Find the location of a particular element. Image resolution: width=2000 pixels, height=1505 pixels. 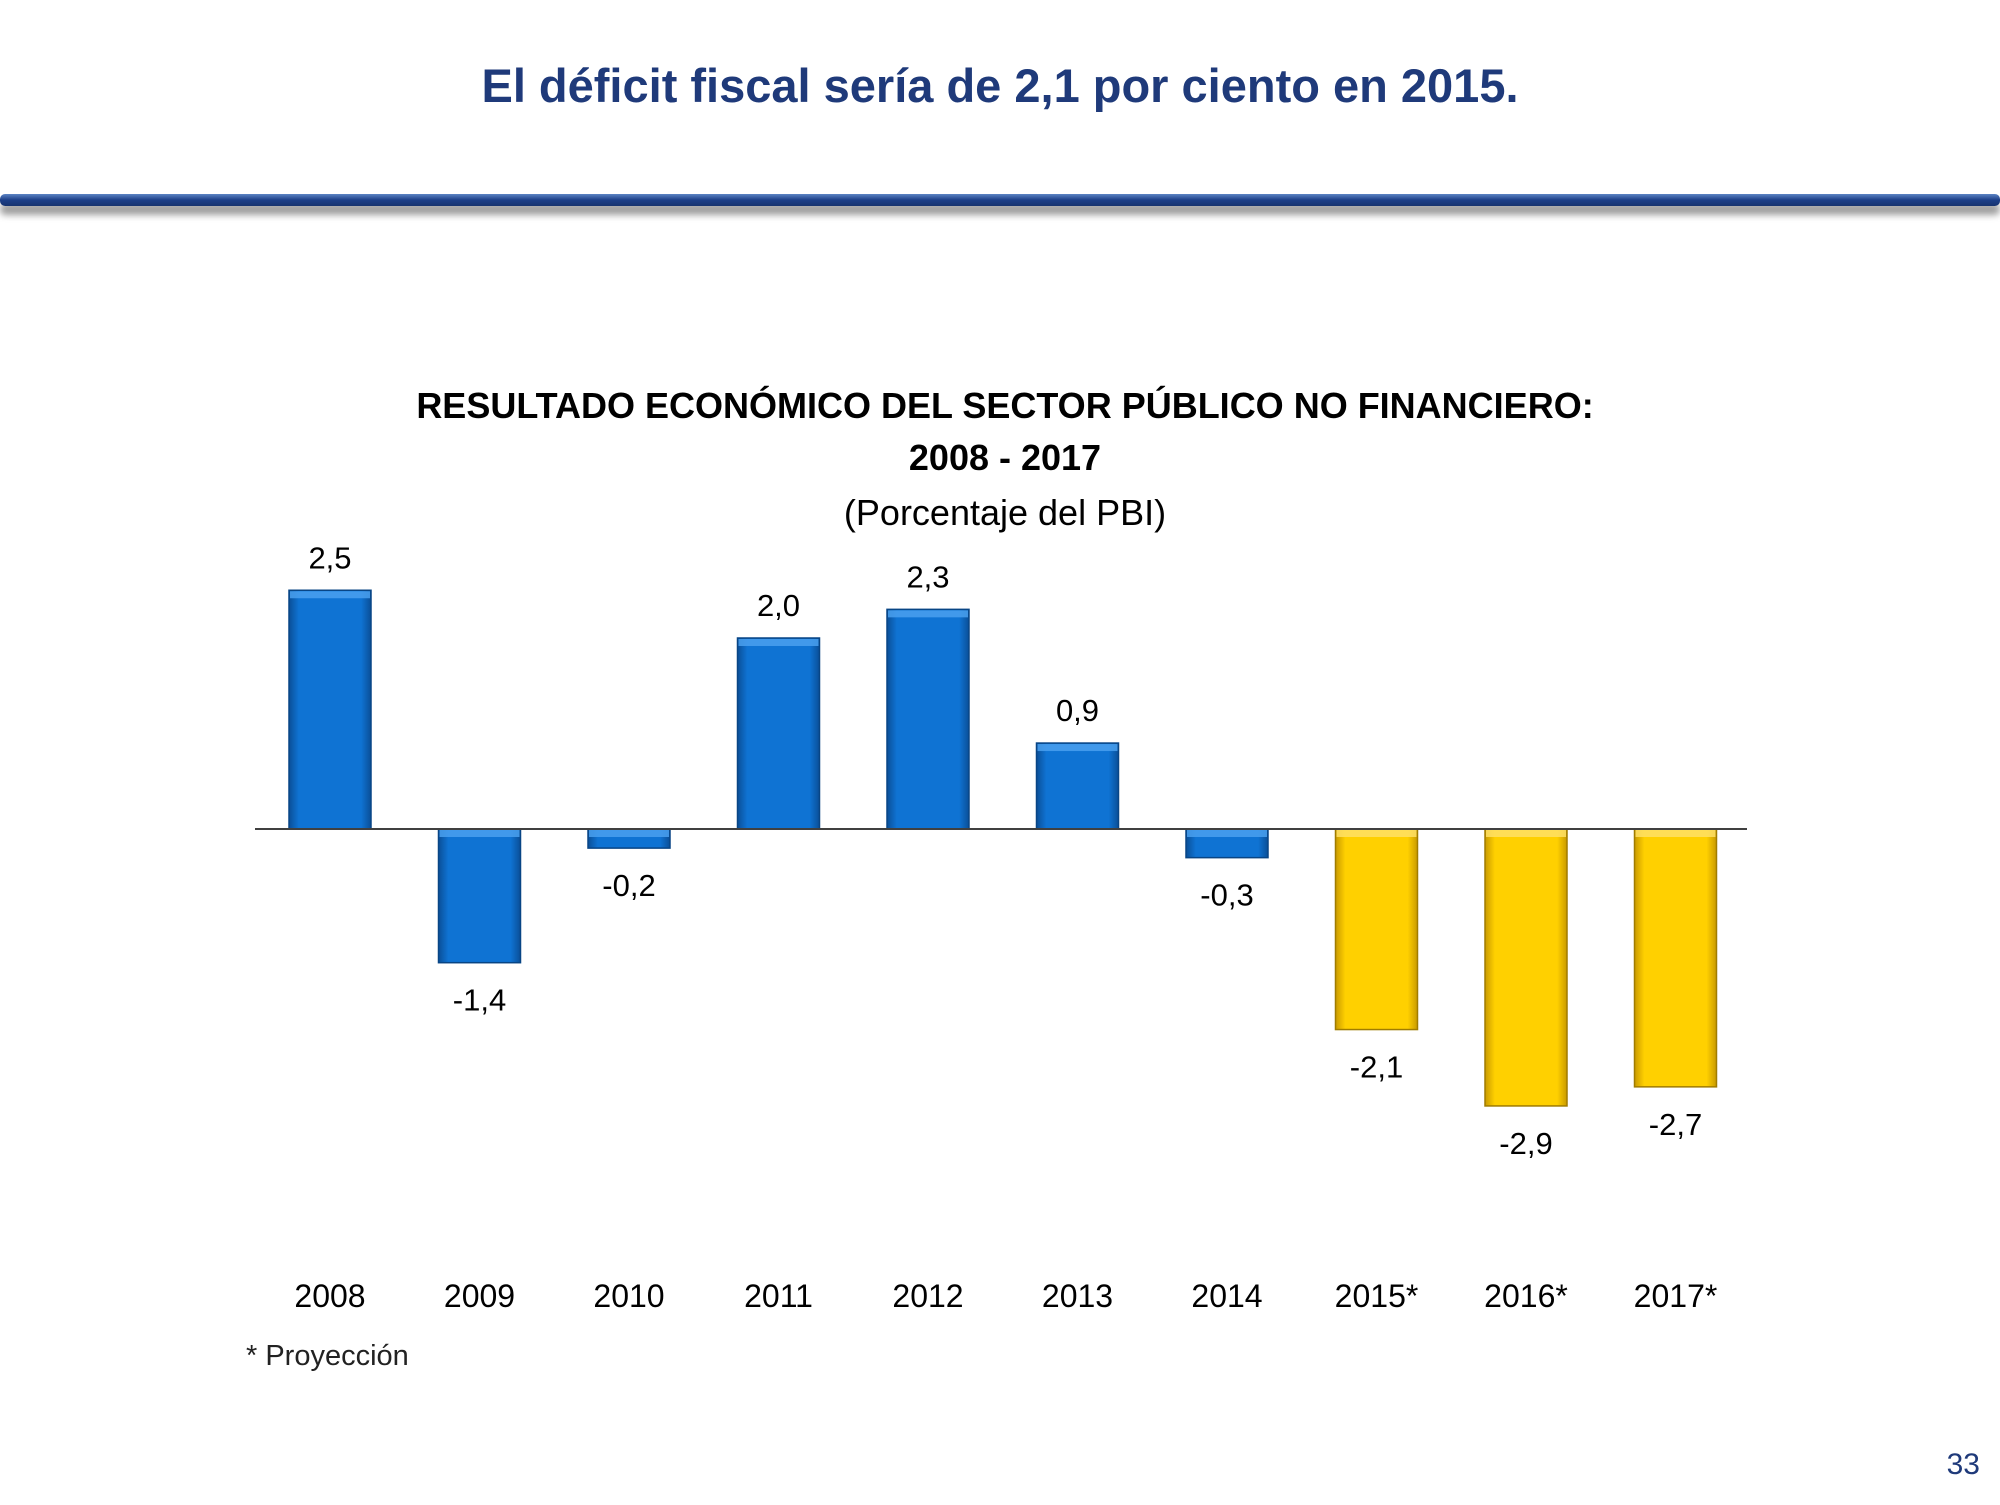

x-tick-label: 2011 is located at coordinates (778, 1296).